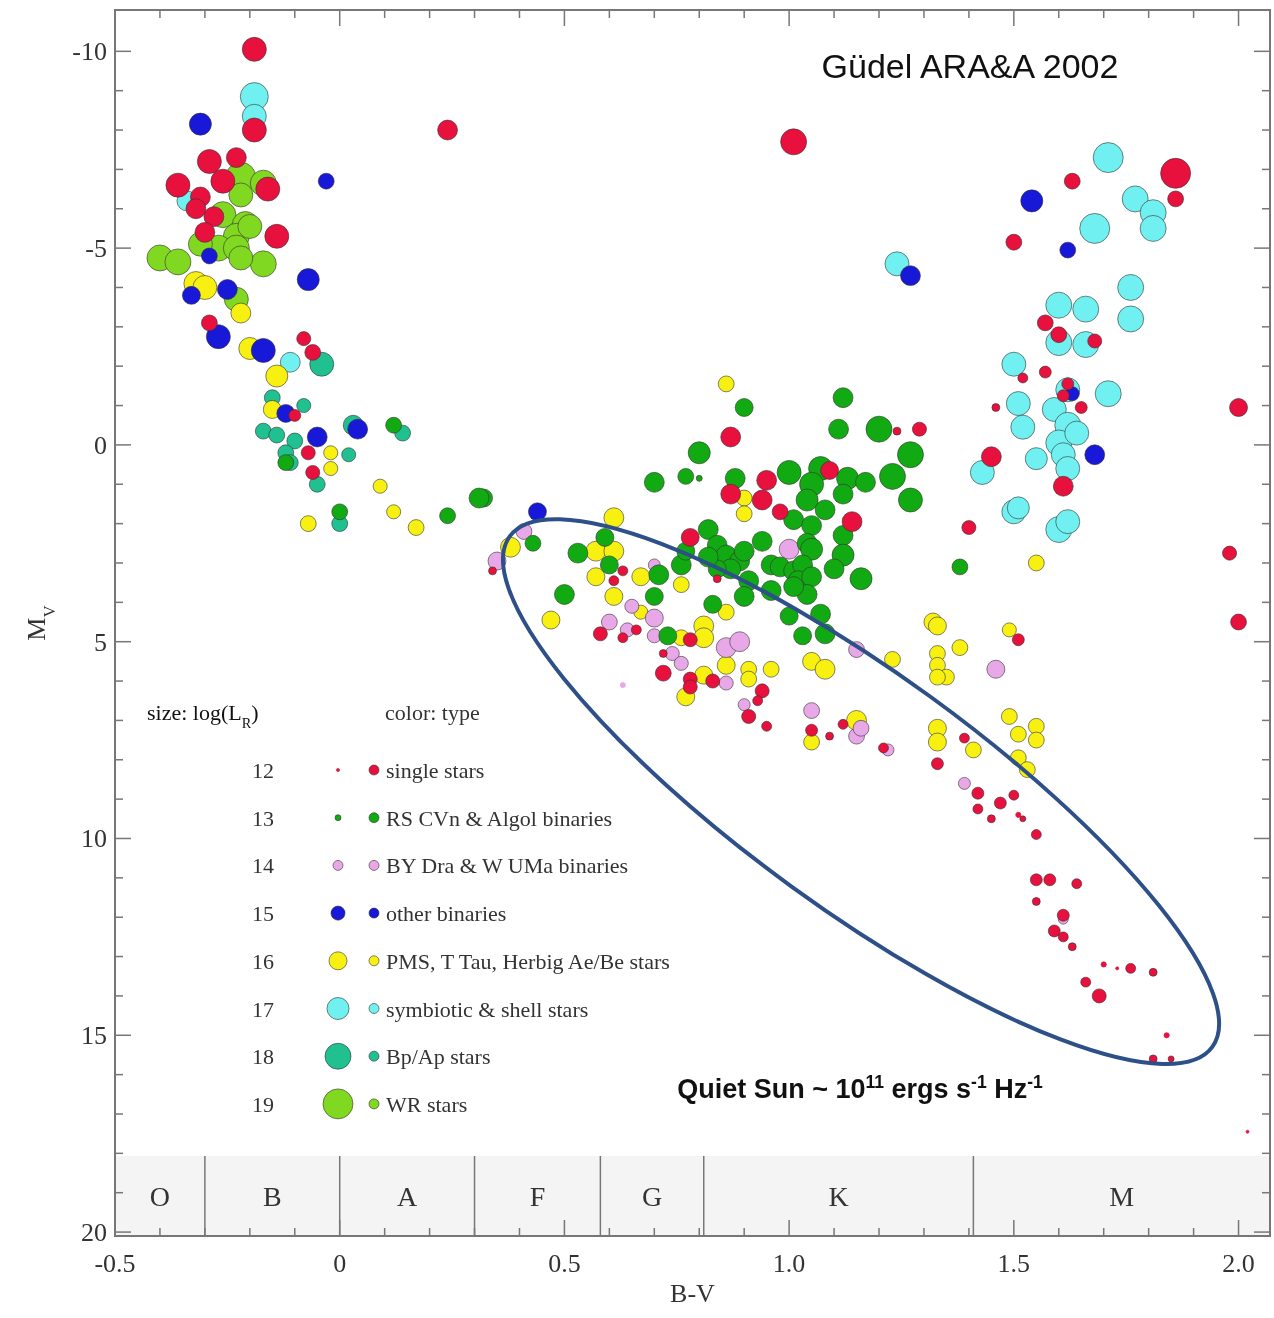 This screenshot has width=1274, height=1318. Describe the element at coordinates (435, 770) in the screenshot. I see `legend-label: single stars` at that location.